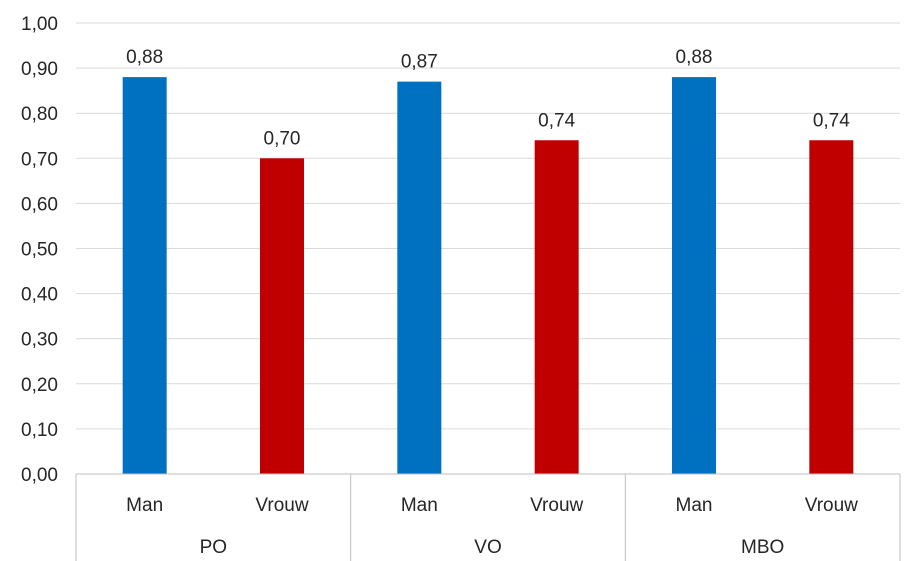 The width and height of the screenshot is (916, 561). Describe the element at coordinates (488, 517) in the screenshot. I see `x-axis: Man Vrouw PO Man Vrouw VO Man Vrouw MBO` at that location.